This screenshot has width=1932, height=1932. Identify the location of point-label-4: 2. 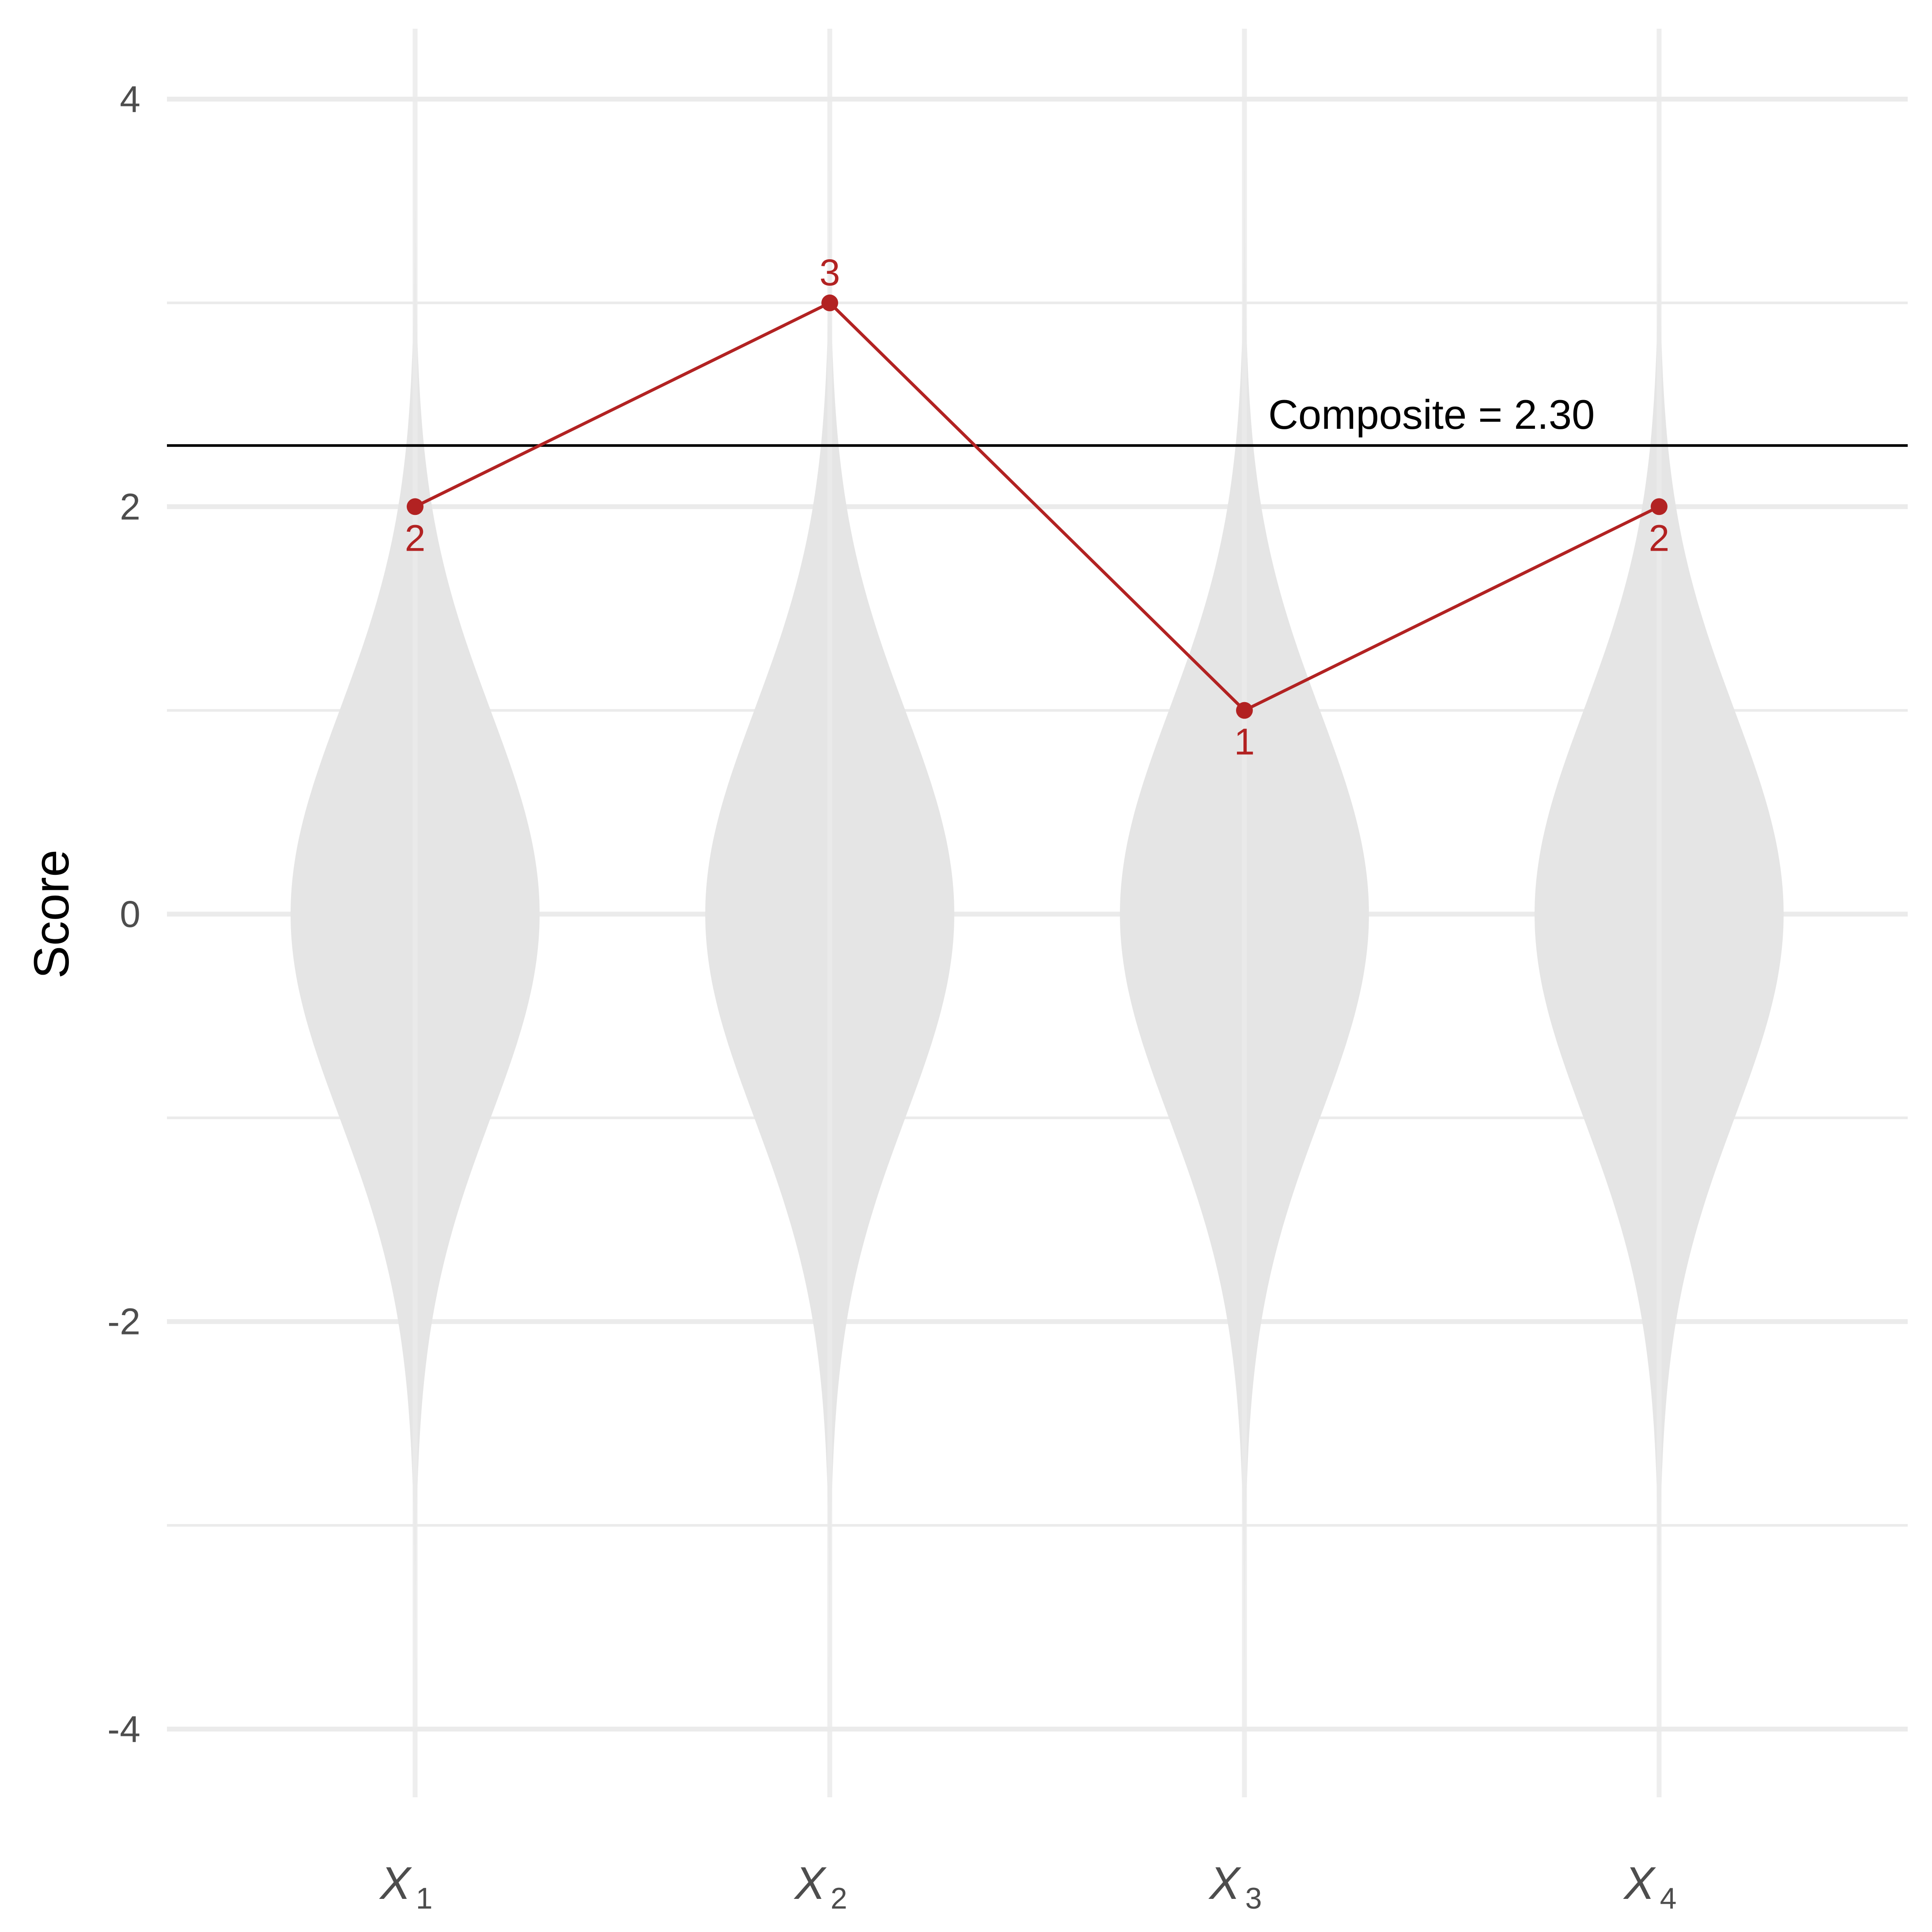
(1659, 538).